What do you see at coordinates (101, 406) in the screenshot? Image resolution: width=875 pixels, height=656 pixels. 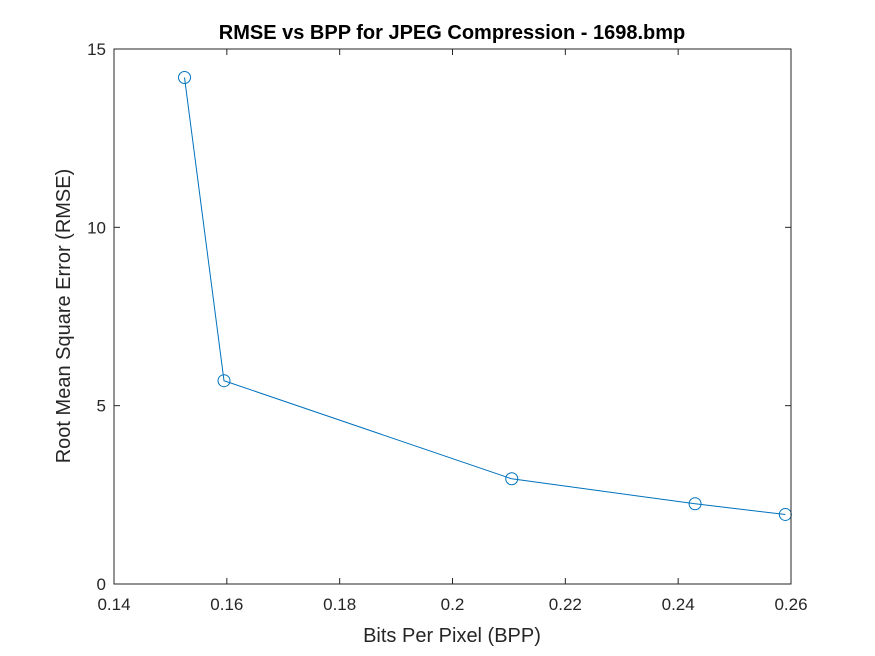 I see `y-tick-label: 5` at bounding box center [101, 406].